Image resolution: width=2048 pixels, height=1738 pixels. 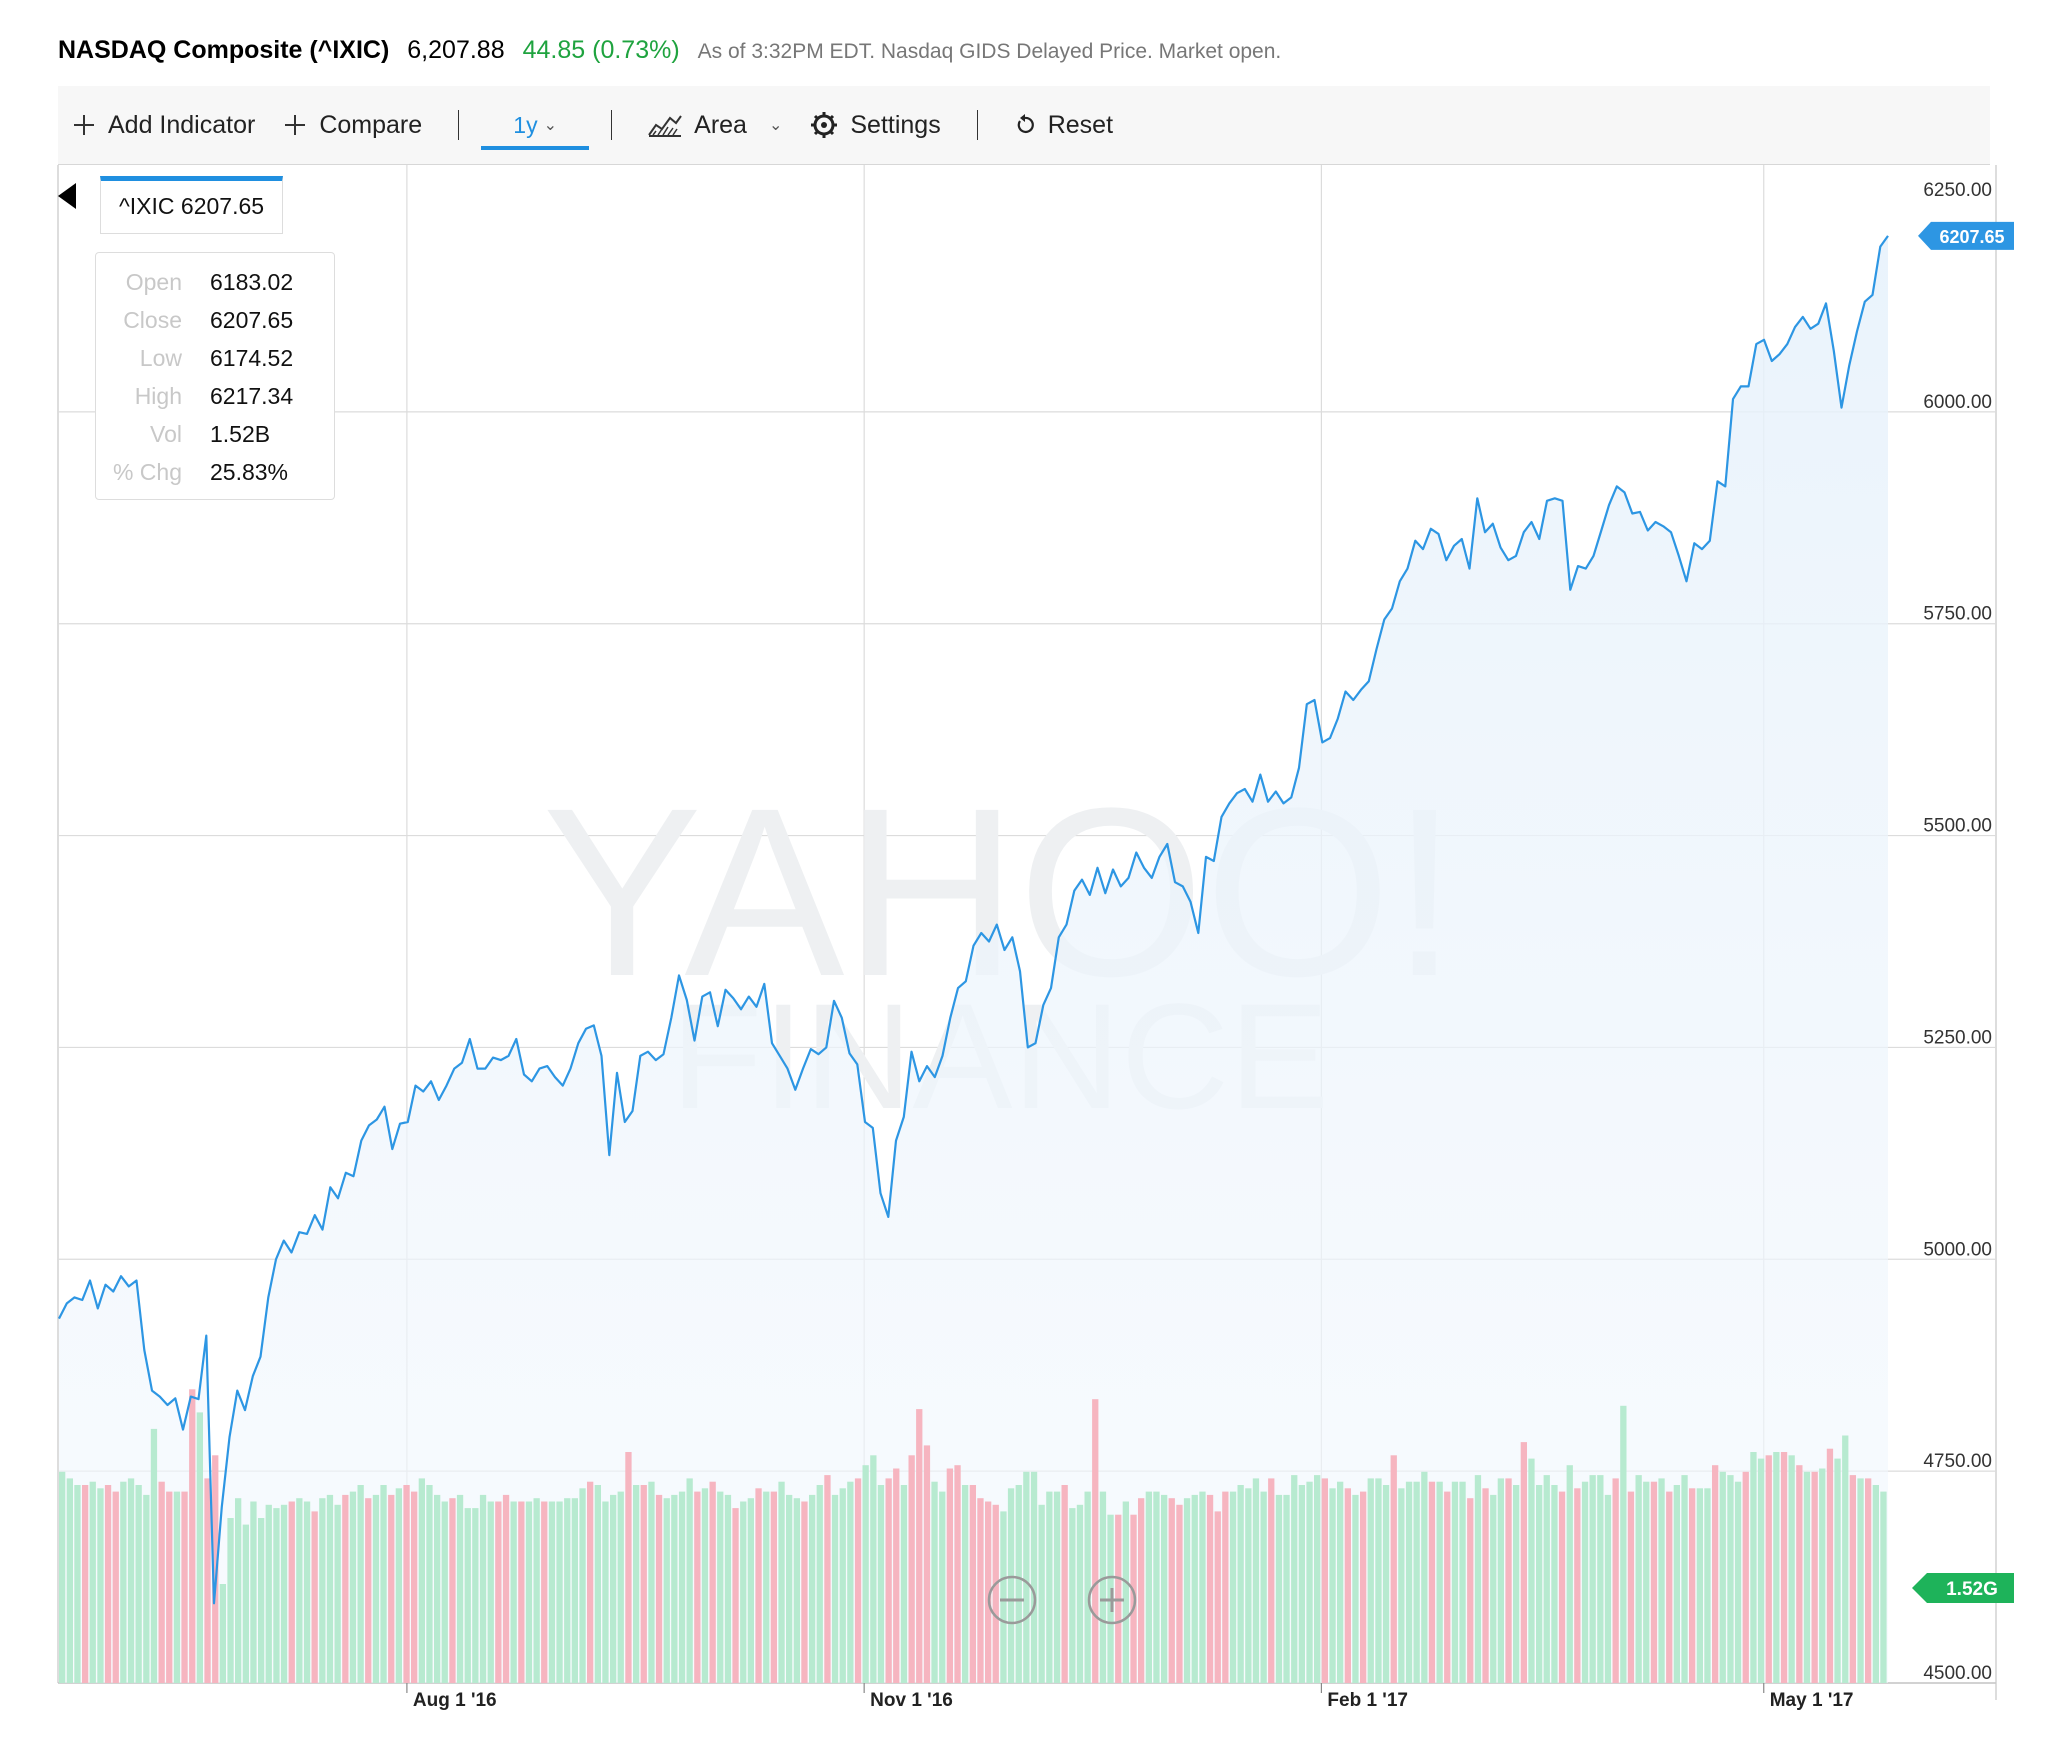 What do you see at coordinates (1112, 1600) in the screenshot?
I see `zoom-in-icon` at bounding box center [1112, 1600].